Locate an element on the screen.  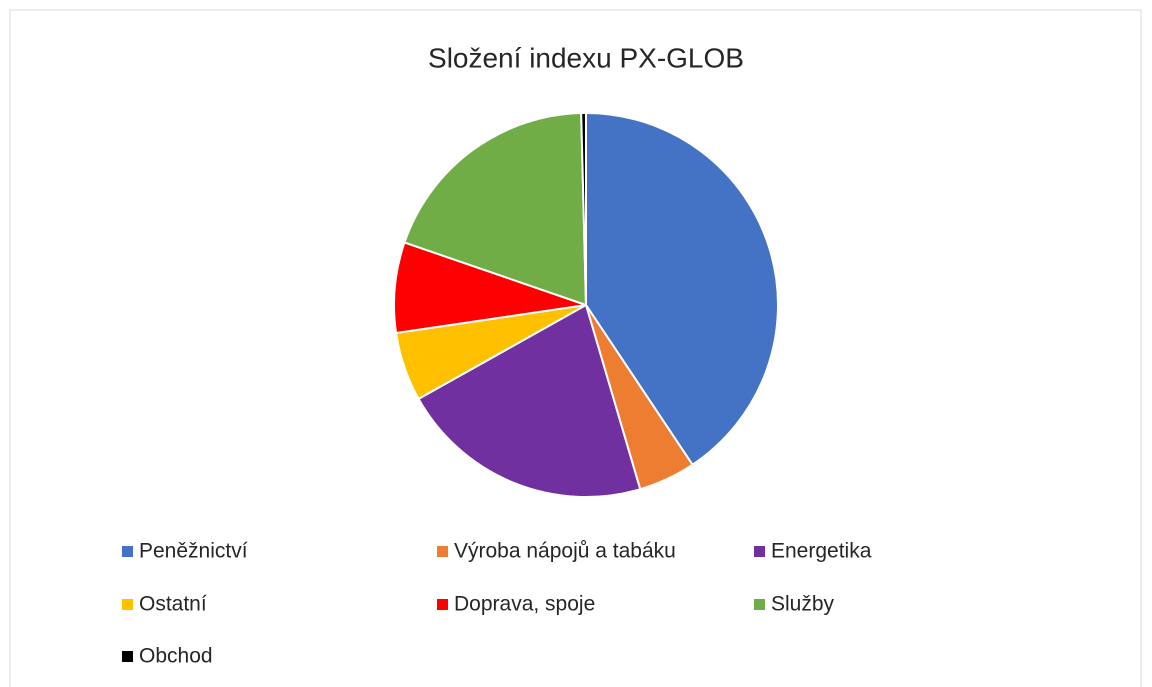
legend-label: Ostatní is located at coordinates (173, 604).